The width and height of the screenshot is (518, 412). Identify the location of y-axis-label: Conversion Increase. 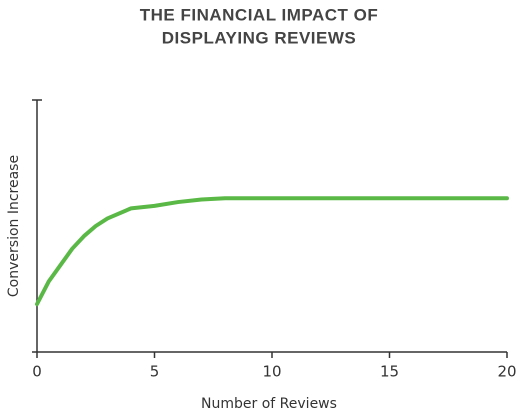
(14, 226).